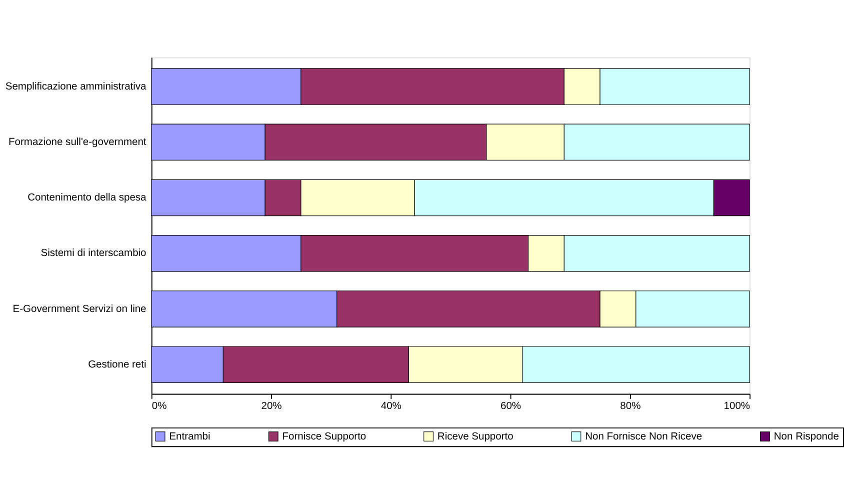 The height and width of the screenshot is (487, 858). What do you see at coordinates (76, 86) in the screenshot?
I see `y-tick-label: Semplificazione amministrativa` at bounding box center [76, 86].